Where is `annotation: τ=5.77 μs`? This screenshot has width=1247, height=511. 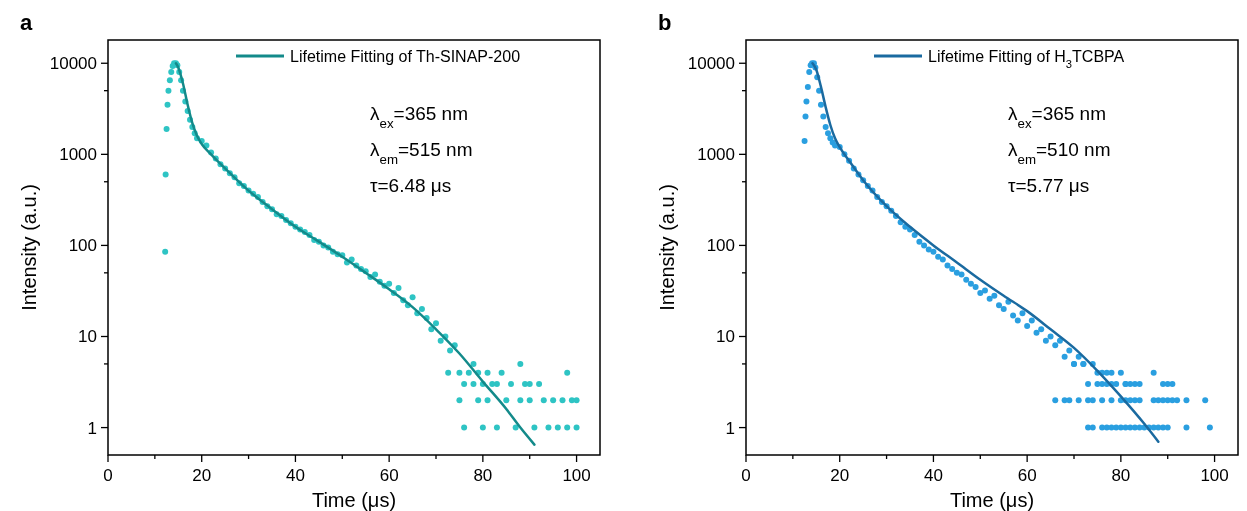 annotation: τ=5.77 μs is located at coordinates (1049, 185).